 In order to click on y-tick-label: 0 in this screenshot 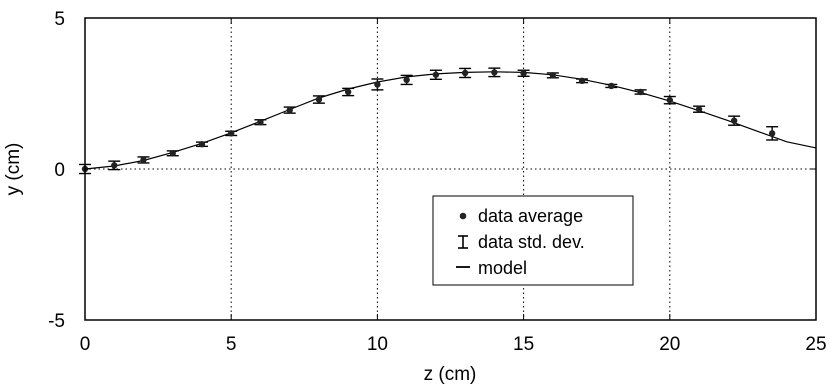, I will do `click(59, 170)`.